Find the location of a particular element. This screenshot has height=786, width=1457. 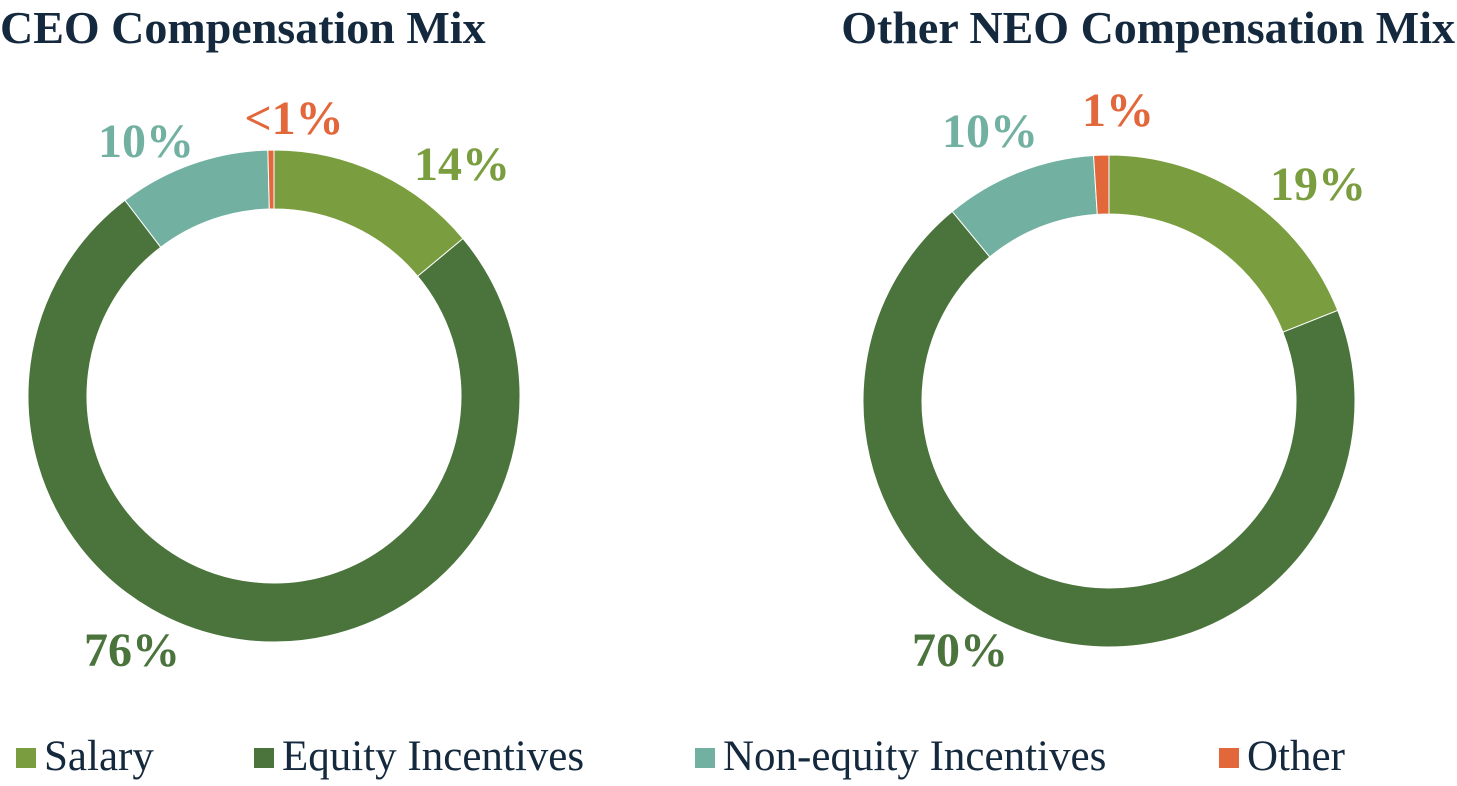

ceo-slice-other is located at coordinates (271, 179).